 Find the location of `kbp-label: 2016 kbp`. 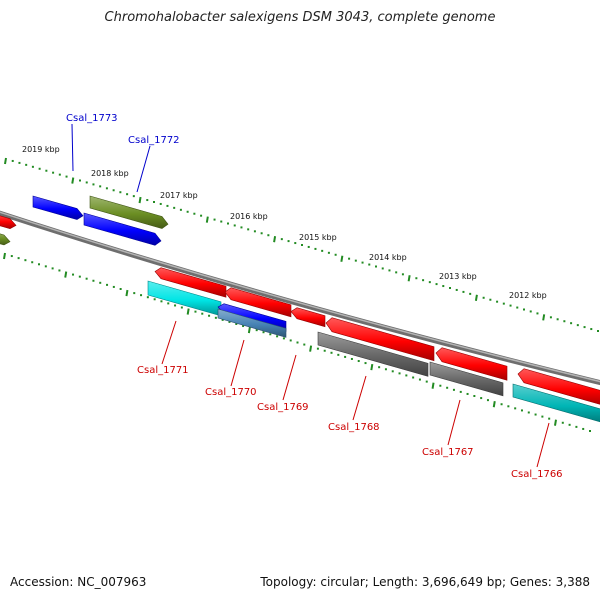

kbp-label: 2016 kbp is located at coordinates (249, 216).